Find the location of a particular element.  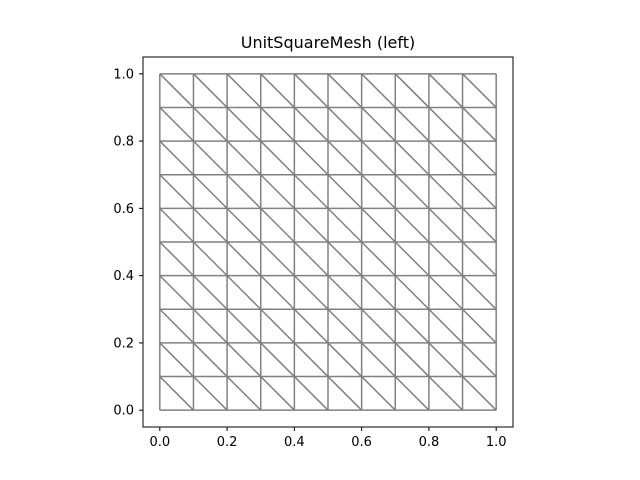

x-tick-label: 0.6 is located at coordinates (361, 442).